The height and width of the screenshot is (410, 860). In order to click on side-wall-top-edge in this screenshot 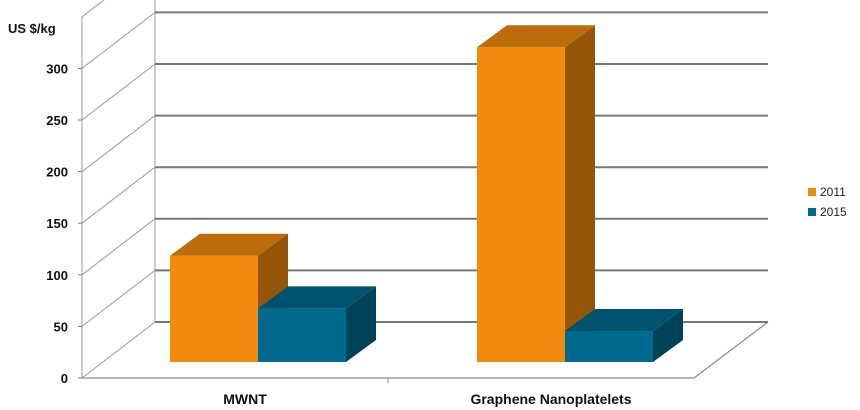, I will do `click(93, 9)`.